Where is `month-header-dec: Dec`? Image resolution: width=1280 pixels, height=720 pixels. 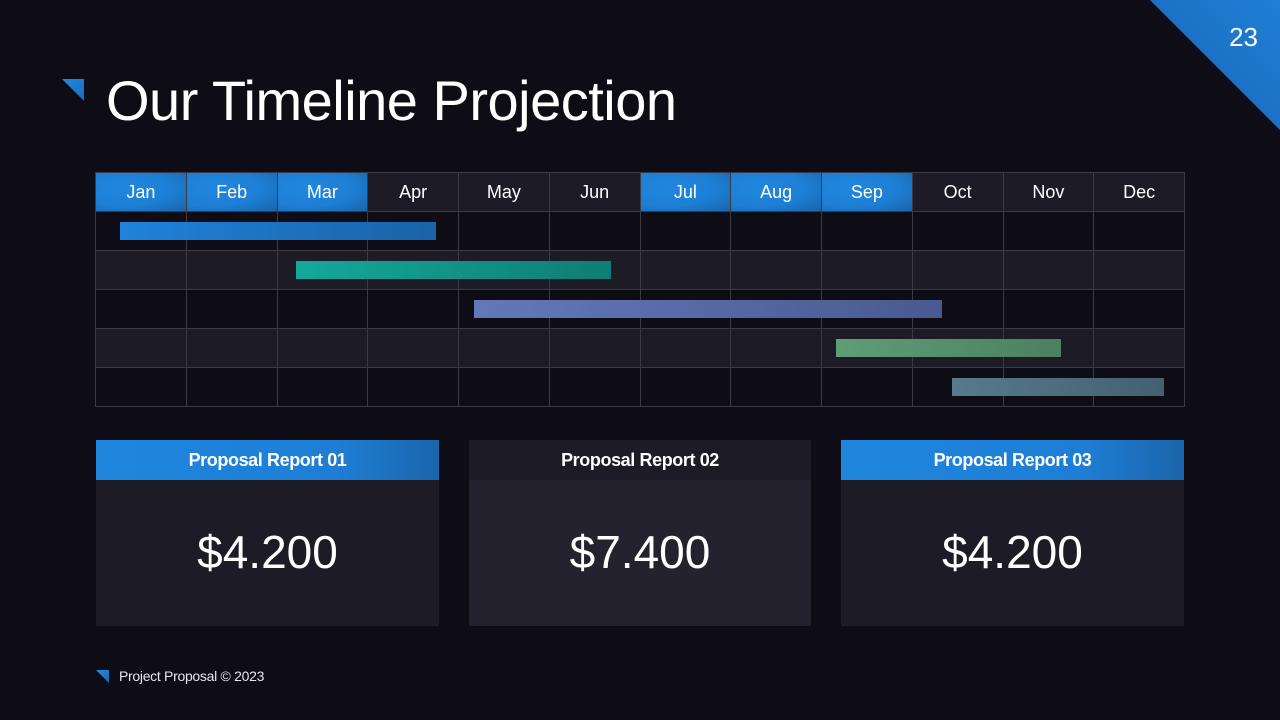
month-header-dec: Dec is located at coordinates (1139, 192).